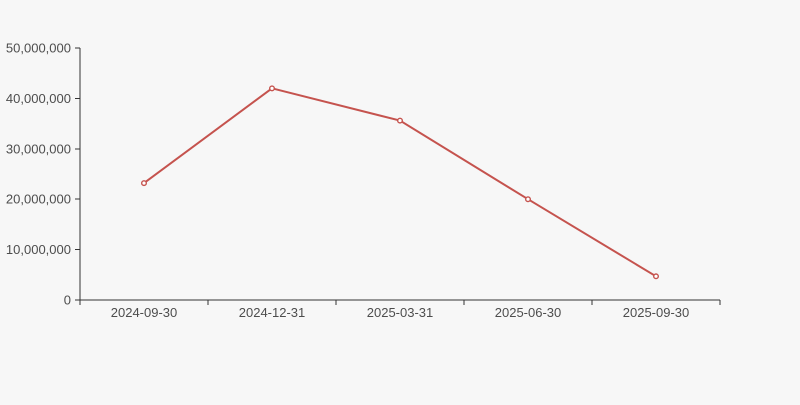 The width and height of the screenshot is (800, 405). What do you see at coordinates (272, 312) in the screenshot?
I see `x-axis-tick-label: 2024-12-31` at bounding box center [272, 312].